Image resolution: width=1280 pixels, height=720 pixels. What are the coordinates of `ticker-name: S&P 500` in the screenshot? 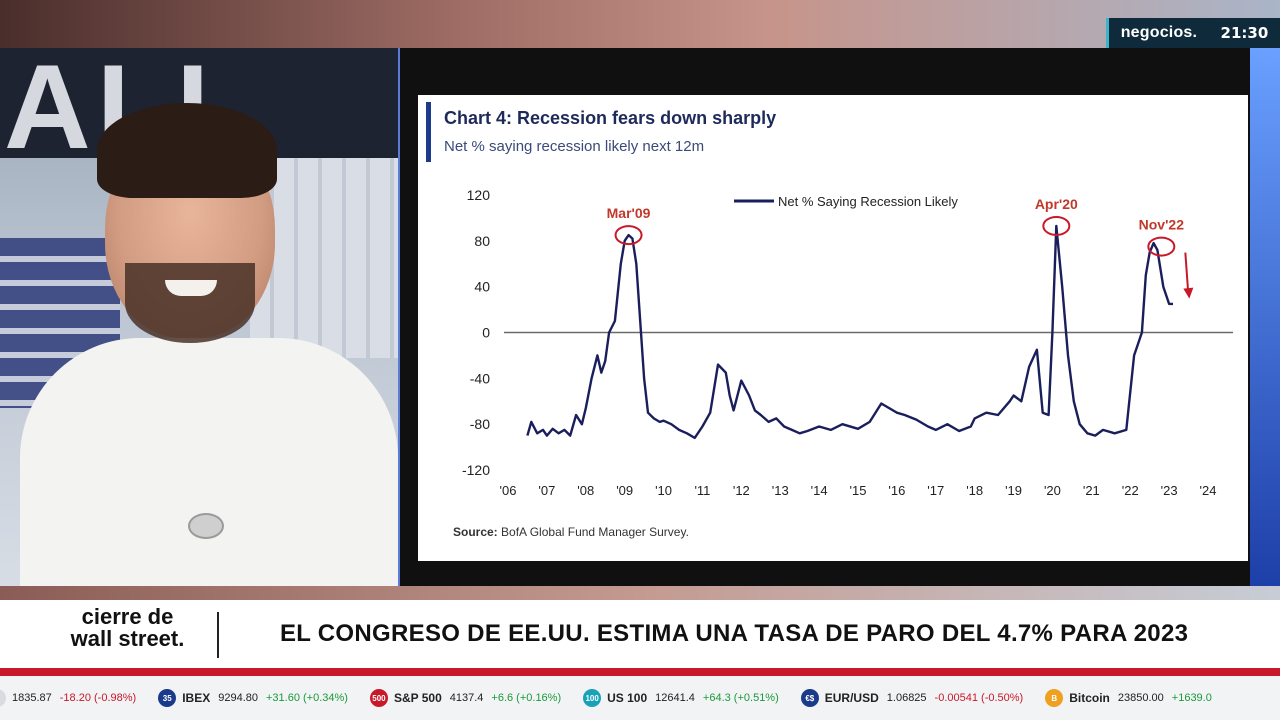 It's located at (417, 698).